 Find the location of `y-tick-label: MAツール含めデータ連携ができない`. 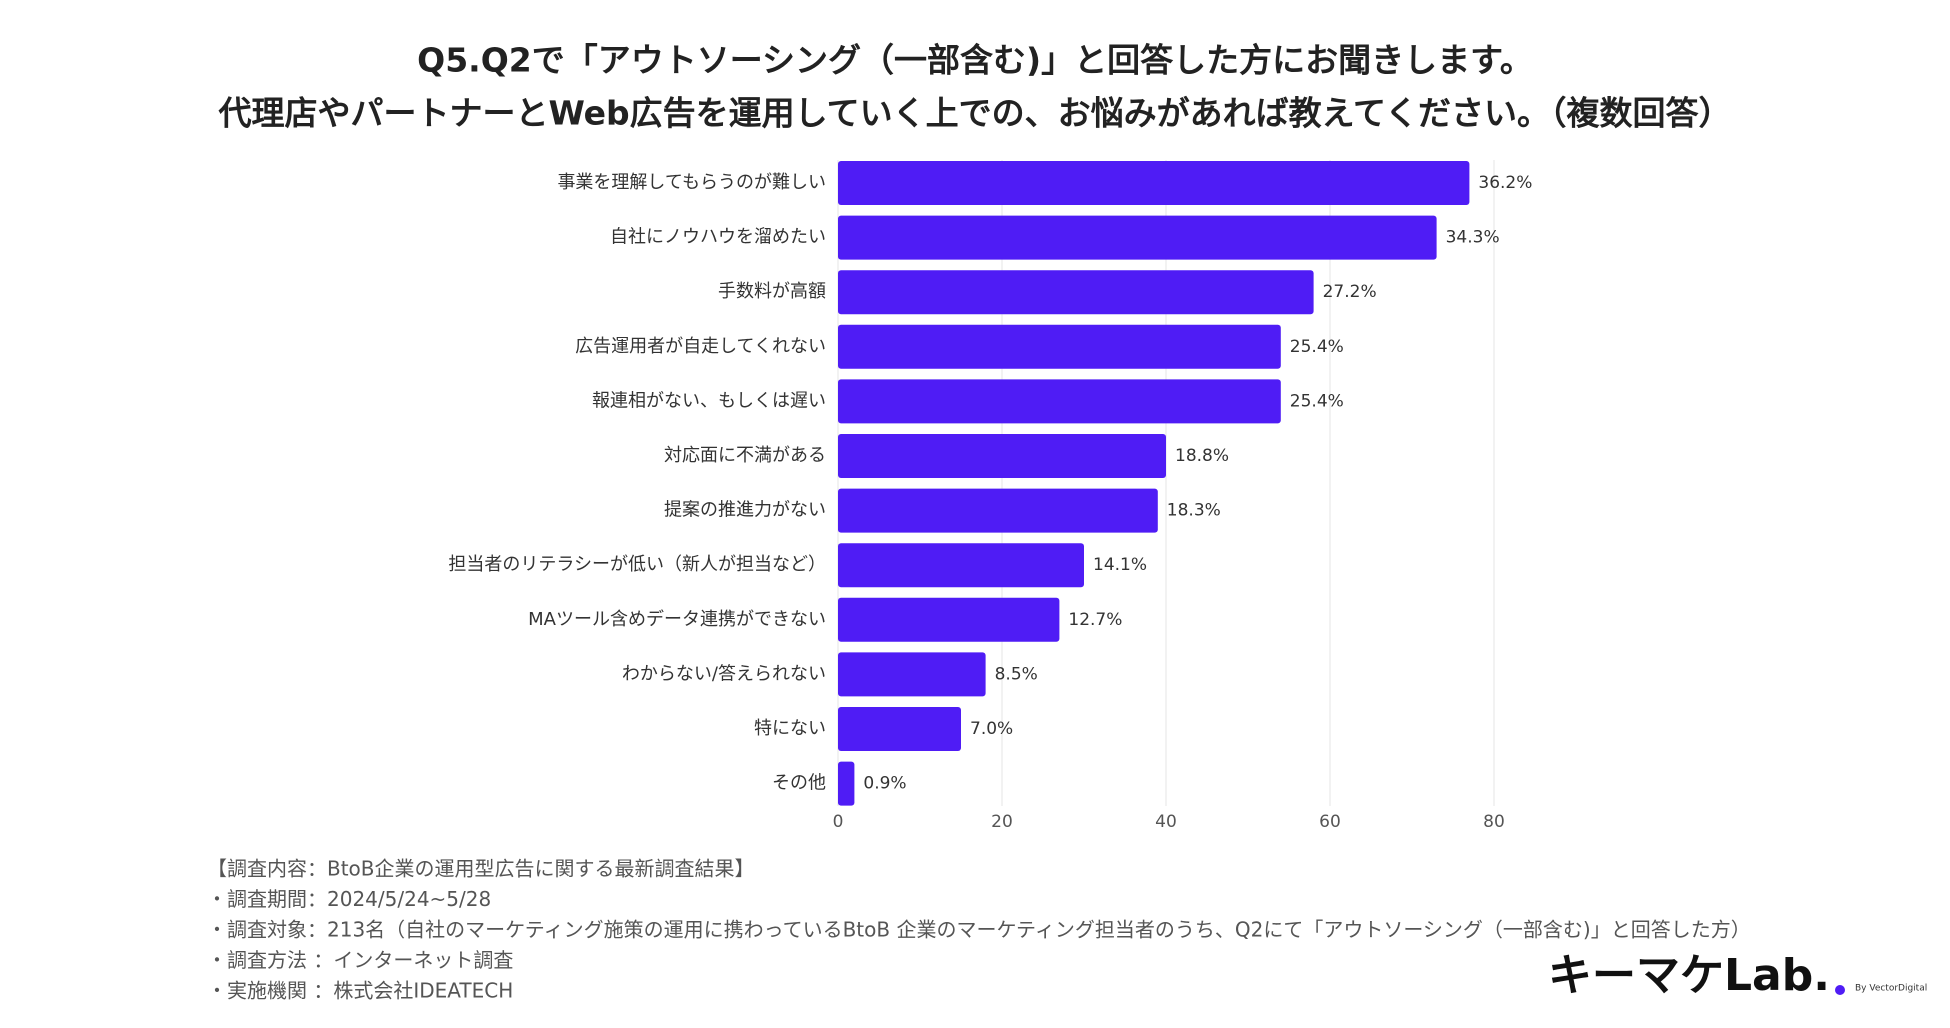

y-tick-label: MAツール含めデータ連携ができない is located at coordinates (677, 619).